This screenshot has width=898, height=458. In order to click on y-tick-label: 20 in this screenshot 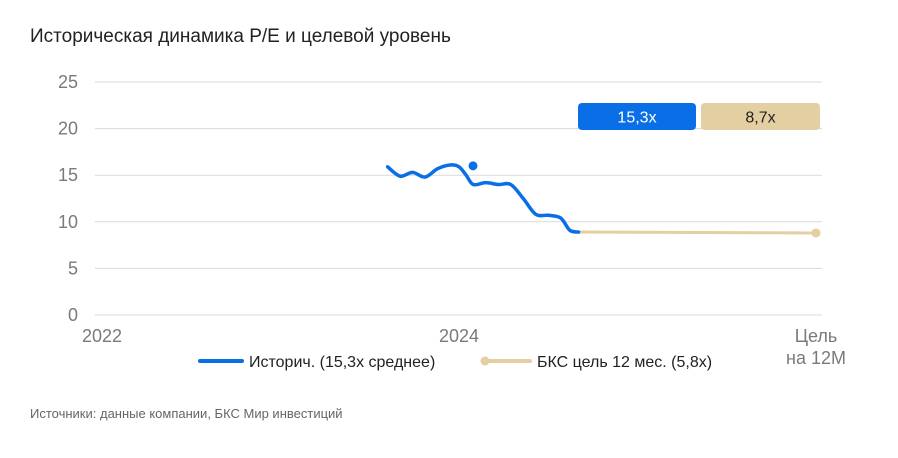, I will do `click(68, 129)`.